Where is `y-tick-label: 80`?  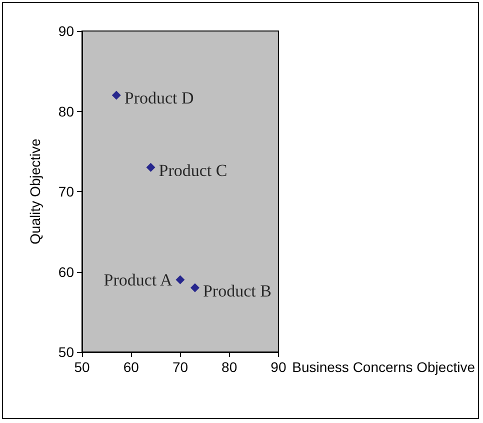 y-tick-label: 80 is located at coordinates (66, 111).